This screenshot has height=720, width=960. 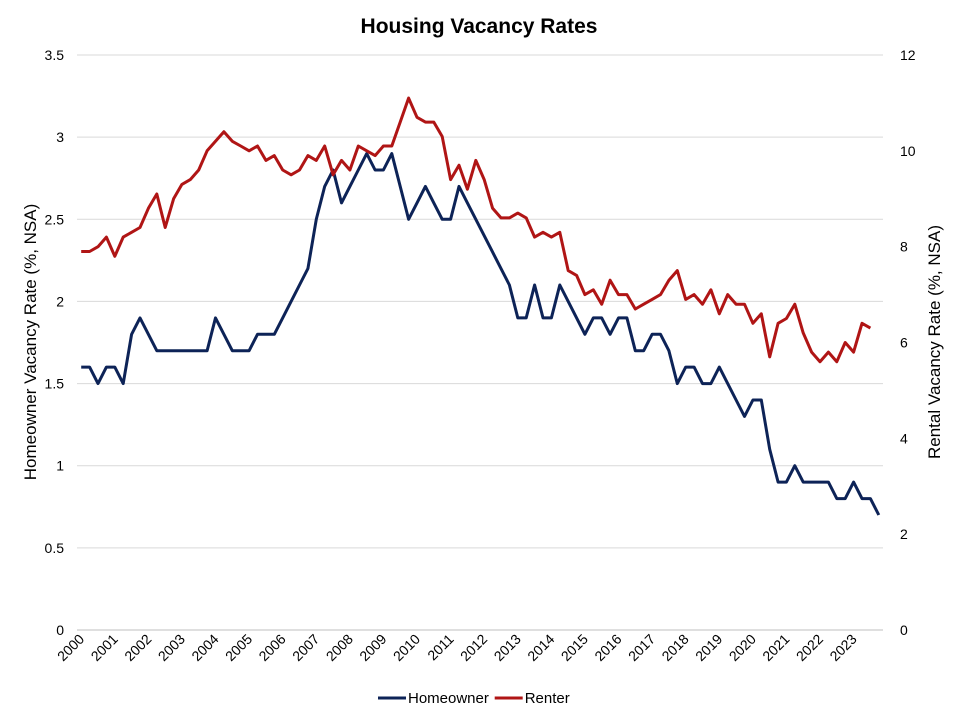 What do you see at coordinates (60, 630) in the screenshot?
I see `left-tick-label: 0` at bounding box center [60, 630].